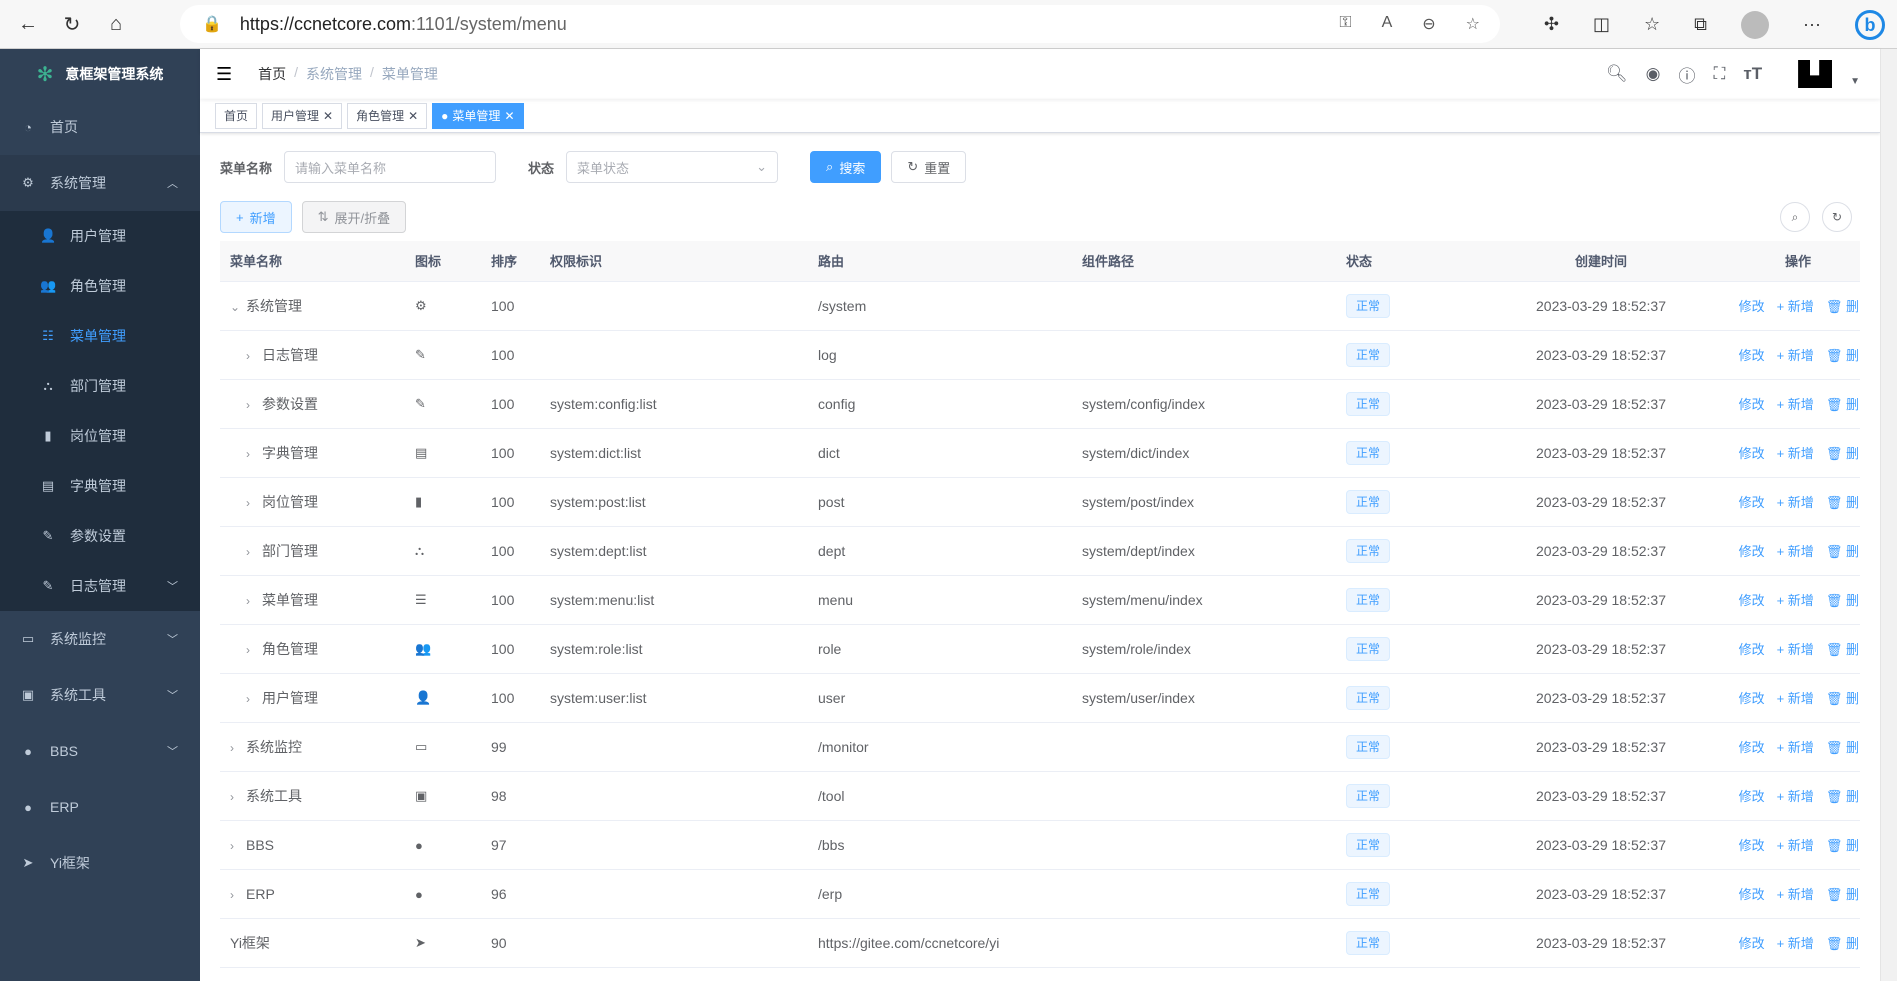 Image resolution: width=1897 pixels, height=986 pixels. Describe the element at coordinates (100, 536) in the screenshot. I see `sidebar-subitem: ✎ 参数设置` at that location.